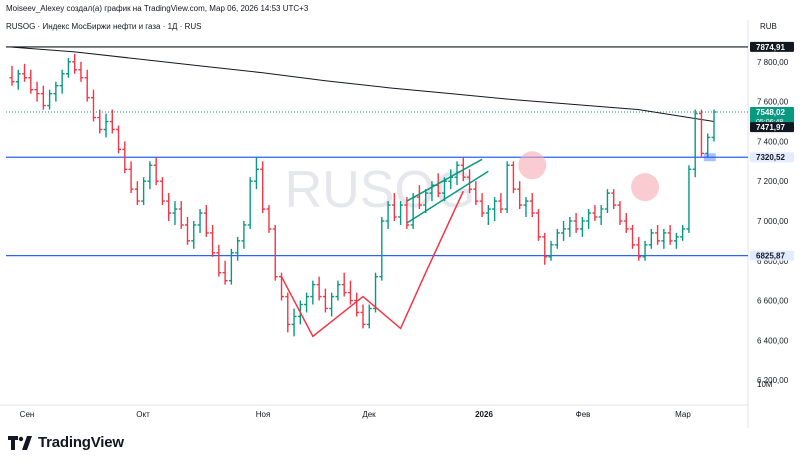  What do you see at coordinates (709, 157) in the screenshot?
I see `range-marker` at bounding box center [709, 157].